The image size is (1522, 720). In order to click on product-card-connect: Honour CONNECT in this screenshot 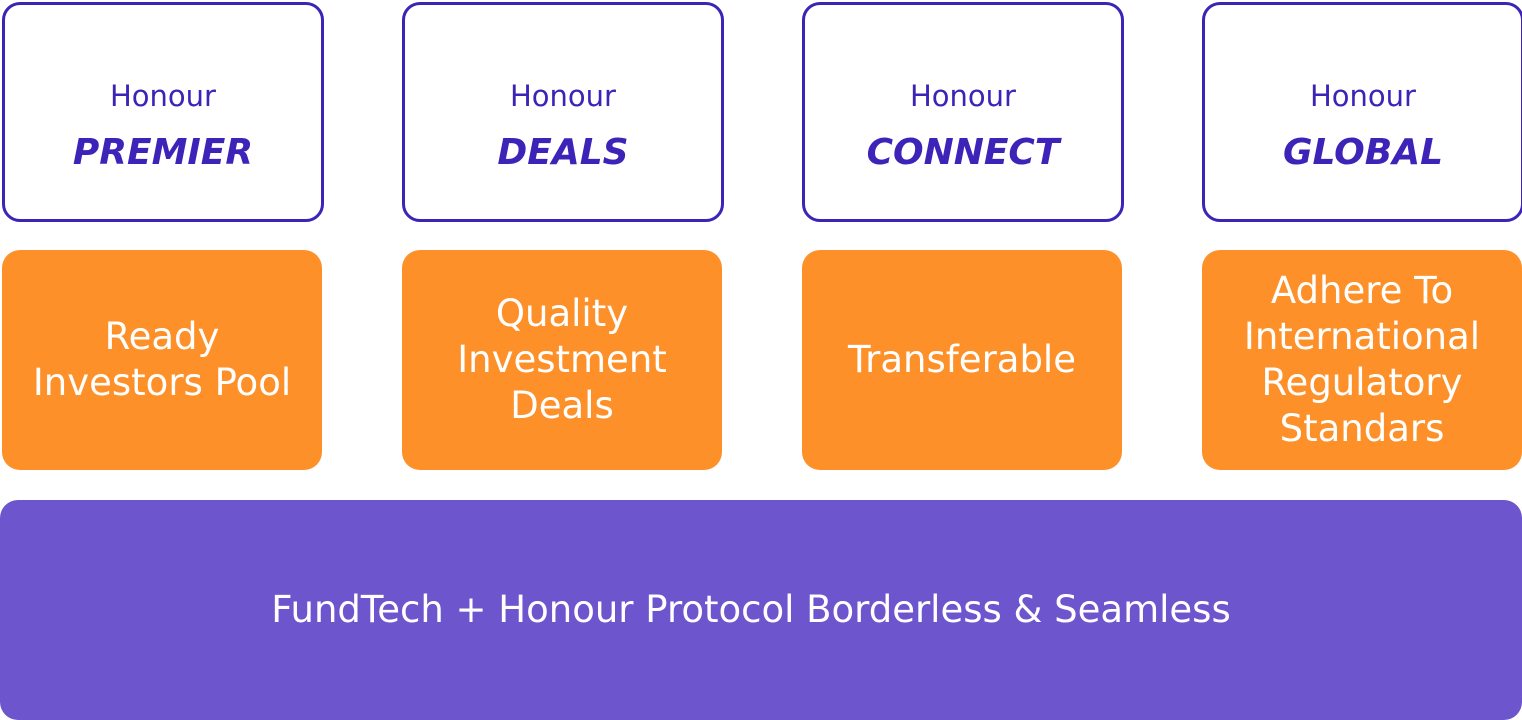, I will do `click(963, 112)`.